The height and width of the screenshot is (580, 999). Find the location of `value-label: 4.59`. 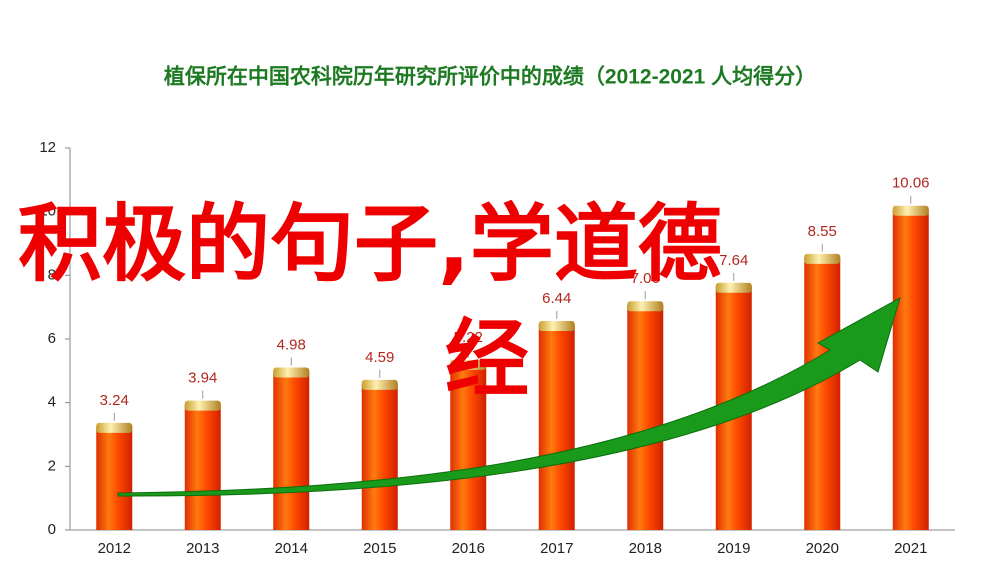

value-label: 4.59 is located at coordinates (379, 357).